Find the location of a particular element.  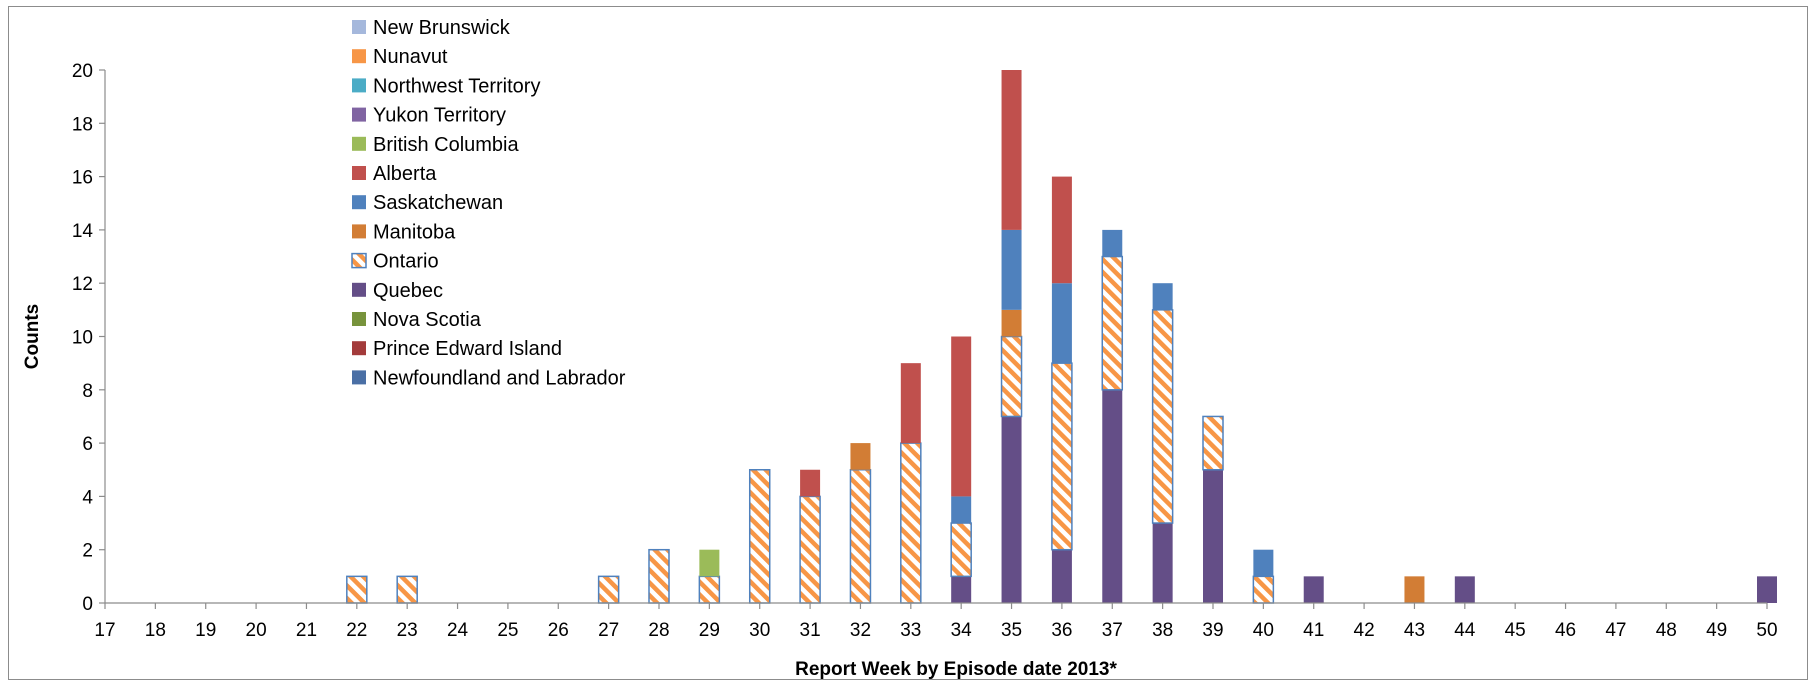

x-tick-label: 48 is located at coordinates (1666, 630).